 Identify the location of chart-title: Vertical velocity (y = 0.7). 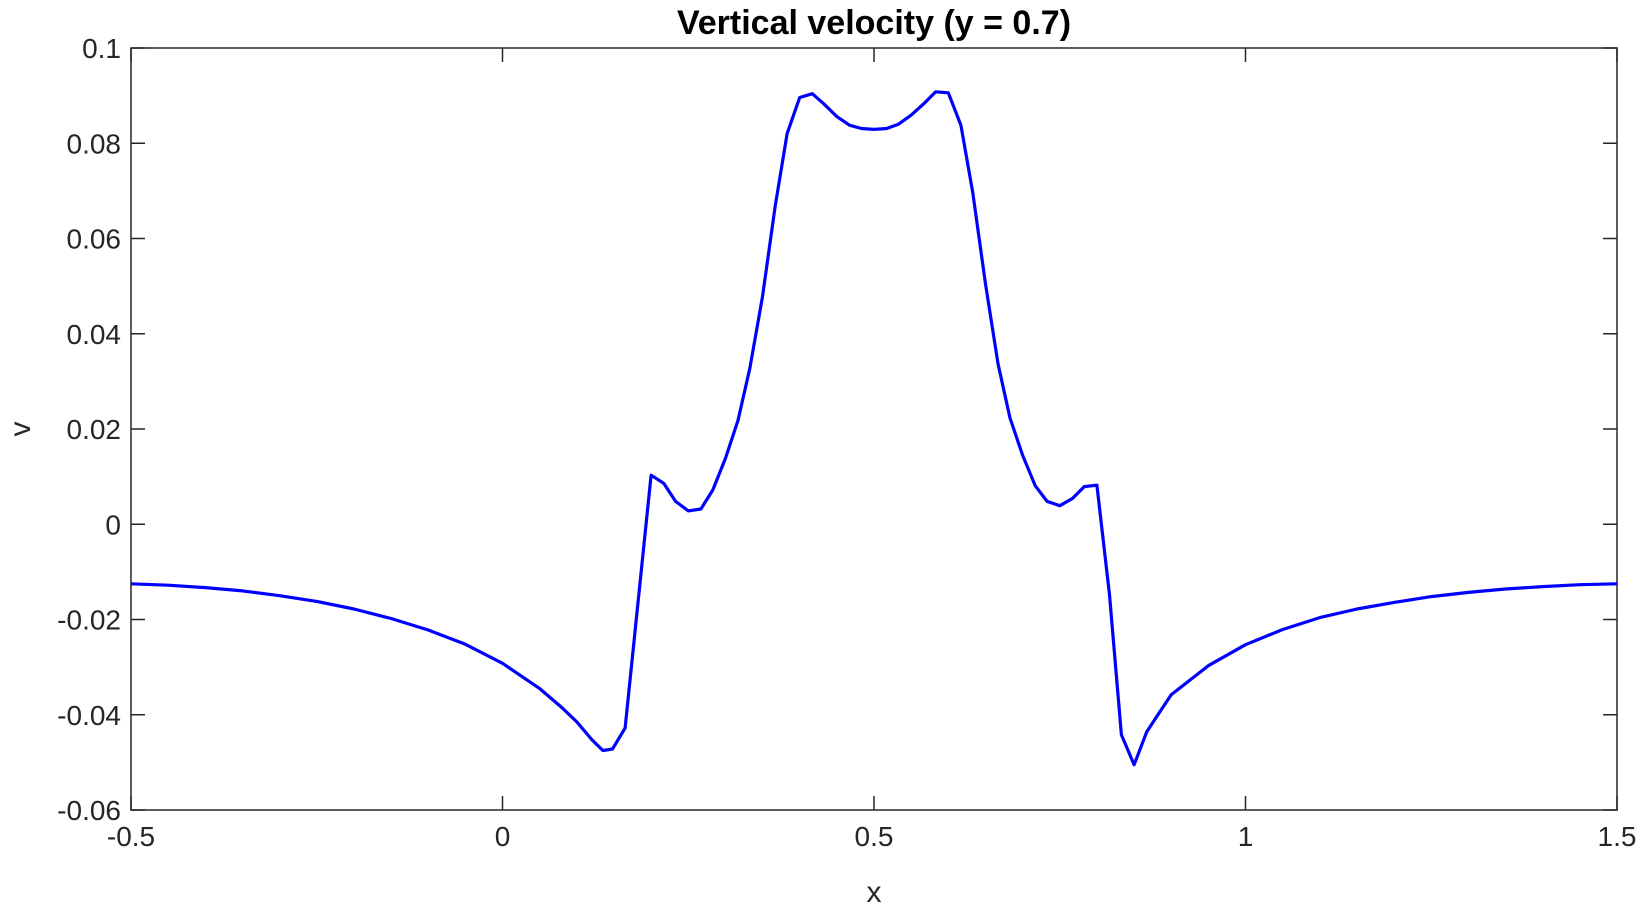
(874, 23).